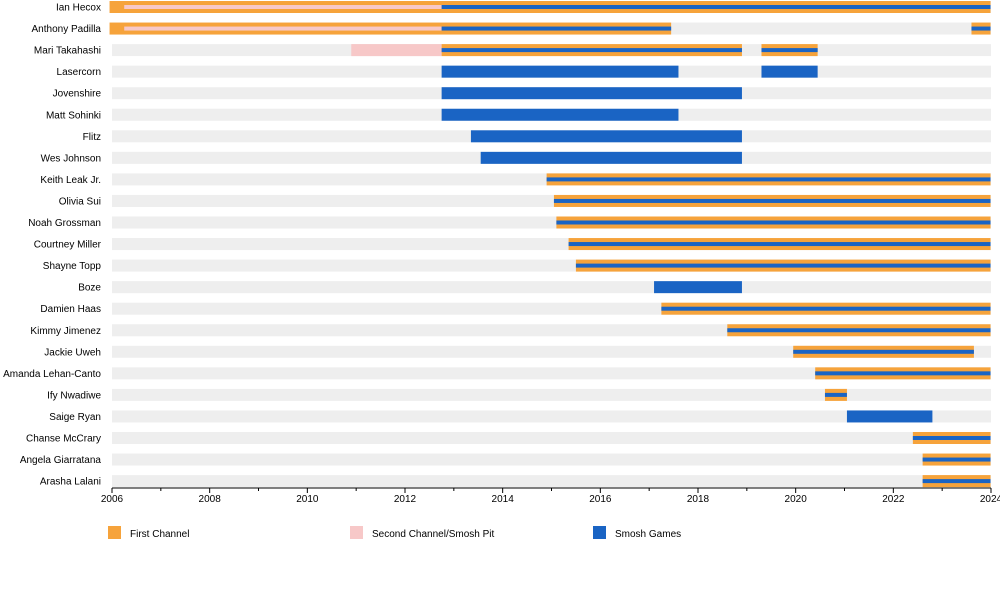 Image resolution: width=1000 pixels, height=594 pixels. I want to click on x-tick-label-2024: 2024, so click(990, 499).